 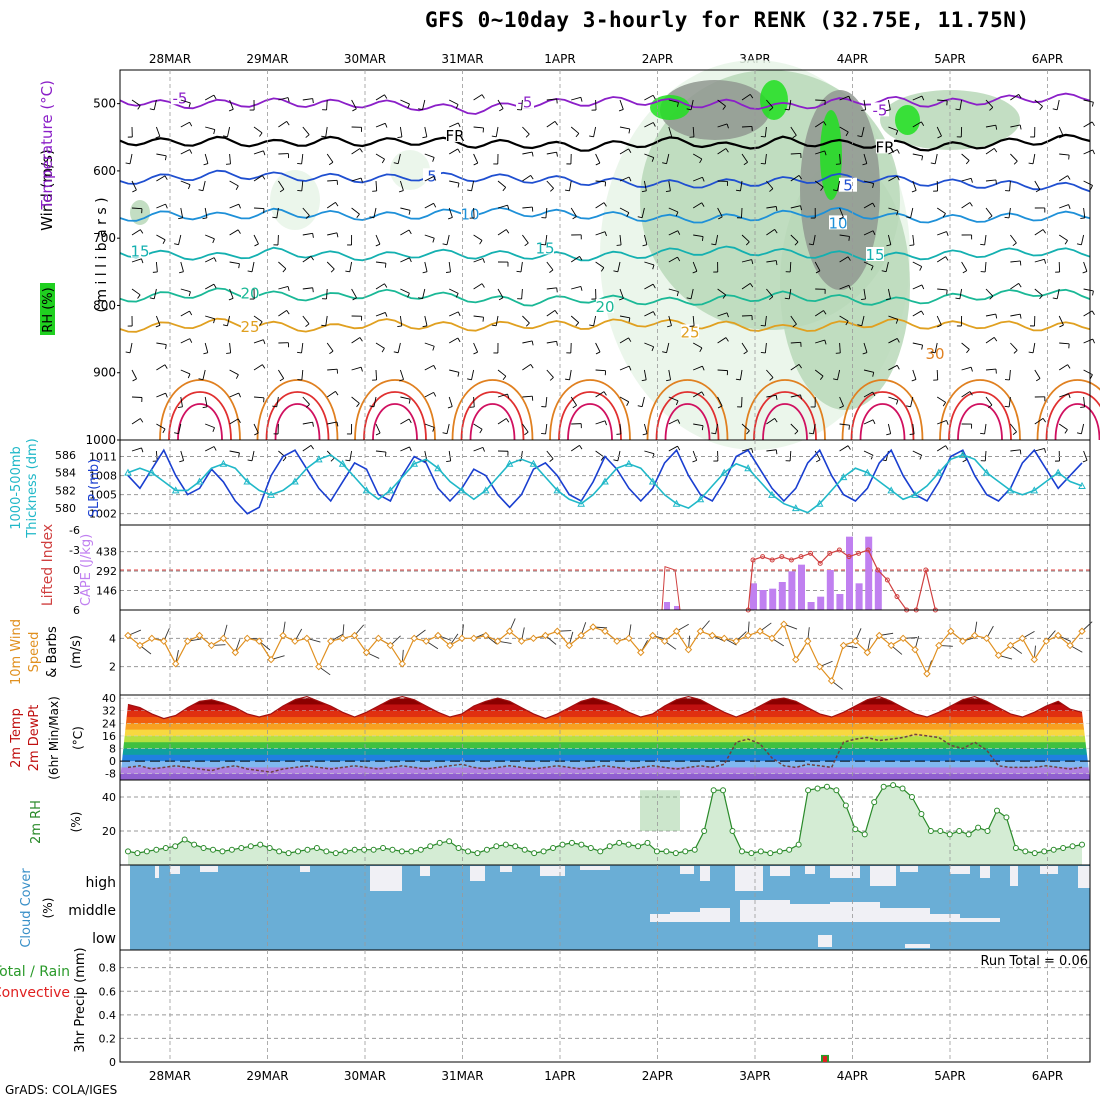 I want to click on precip-axis-label: 3hr Precip (mm), so click(x=80, y=999).